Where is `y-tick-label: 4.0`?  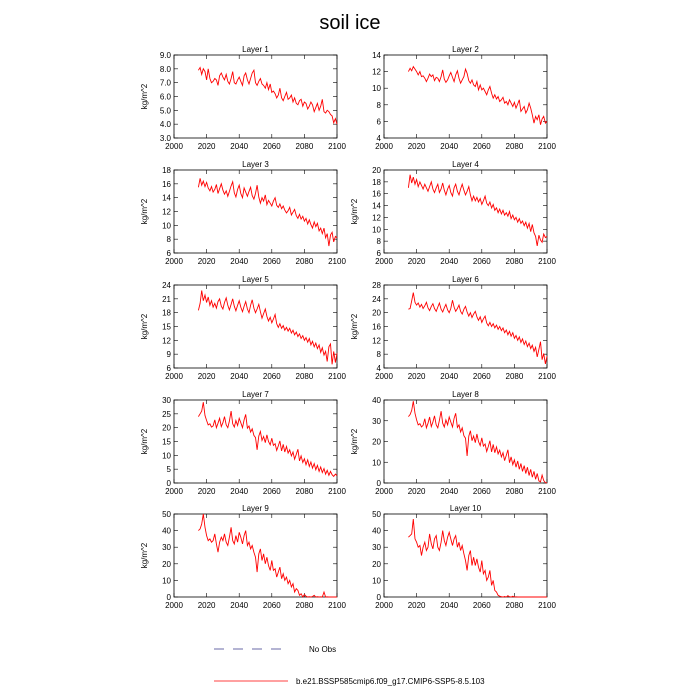 y-tick-label: 4.0 is located at coordinates (166, 124).